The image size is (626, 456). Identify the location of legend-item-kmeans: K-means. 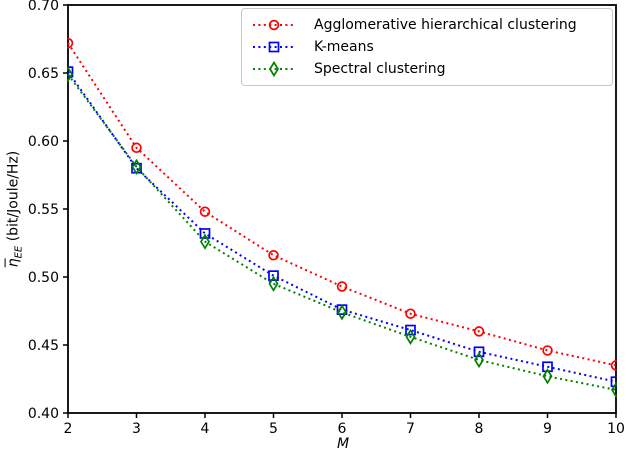
(427, 47).